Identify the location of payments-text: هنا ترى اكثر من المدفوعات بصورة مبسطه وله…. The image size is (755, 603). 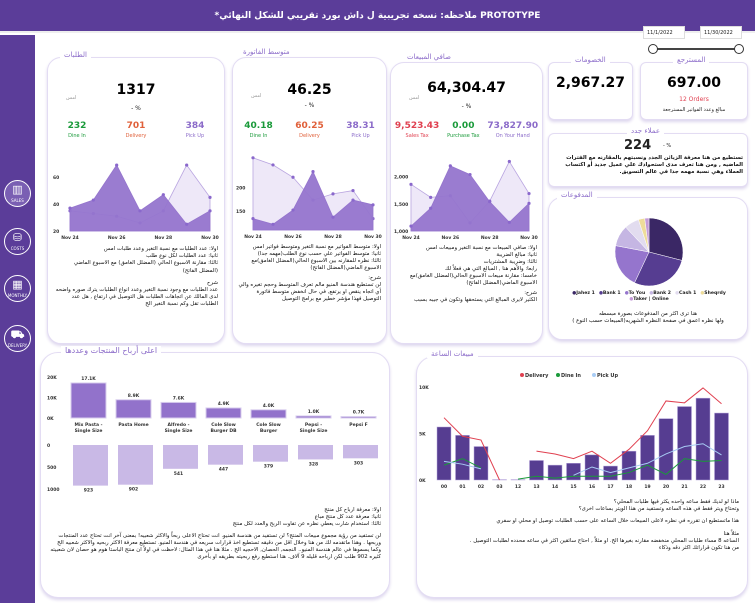
(648, 318).